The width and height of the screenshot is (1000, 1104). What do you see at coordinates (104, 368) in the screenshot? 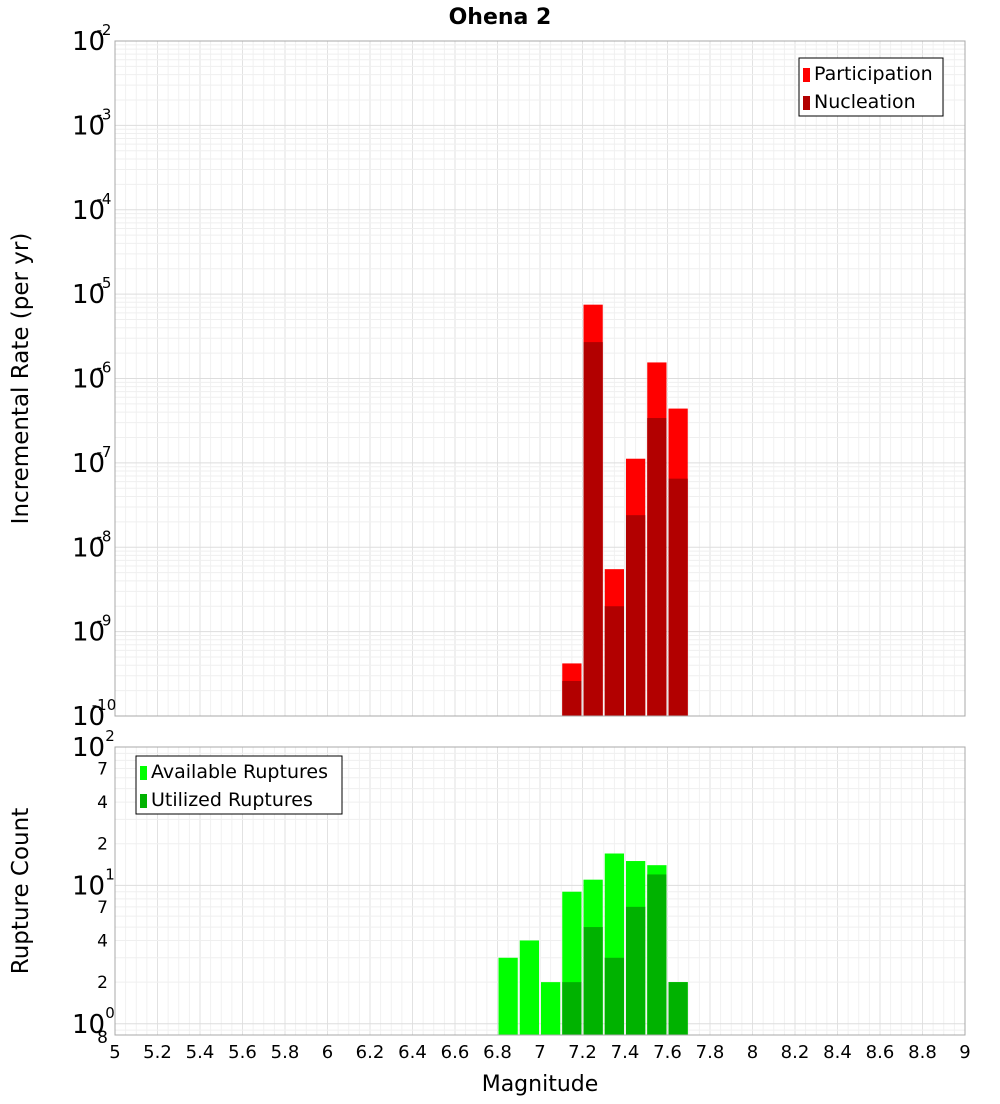
I see `y-tick-exponent: -6` at bounding box center [104, 368].